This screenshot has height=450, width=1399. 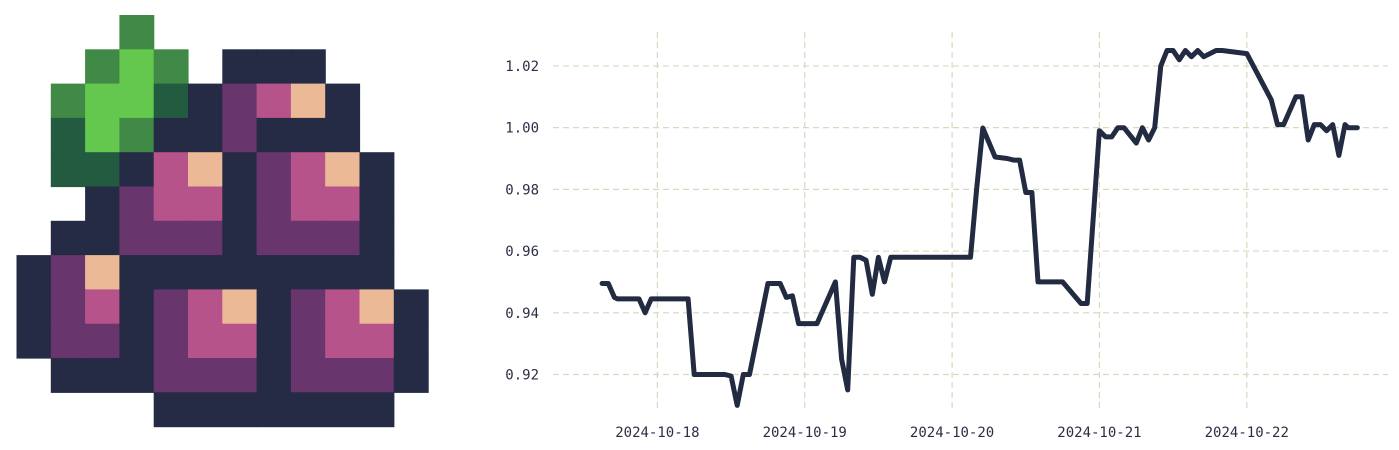 What do you see at coordinates (522, 376) in the screenshot?
I see `y-tick-label: 0.92` at bounding box center [522, 376].